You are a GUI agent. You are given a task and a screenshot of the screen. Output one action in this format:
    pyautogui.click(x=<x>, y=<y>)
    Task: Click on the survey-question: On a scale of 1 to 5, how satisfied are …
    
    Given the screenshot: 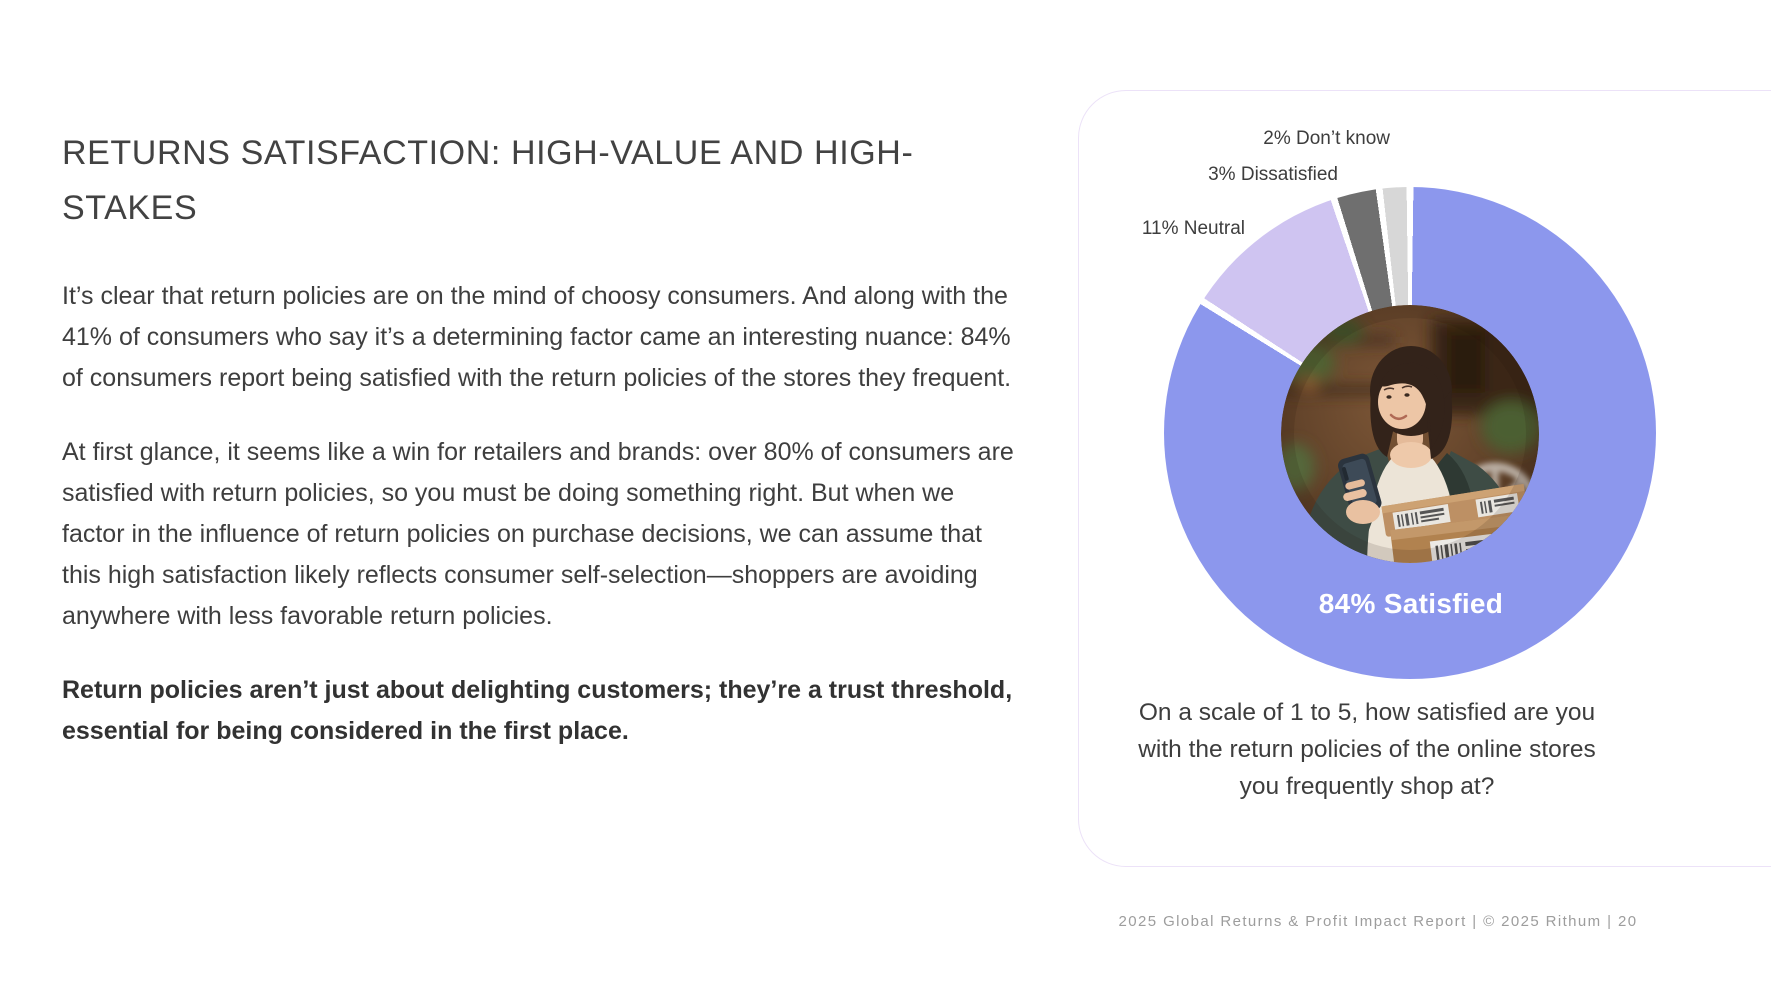 What is the action you would take?
    pyautogui.click(x=1367, y=749)
    